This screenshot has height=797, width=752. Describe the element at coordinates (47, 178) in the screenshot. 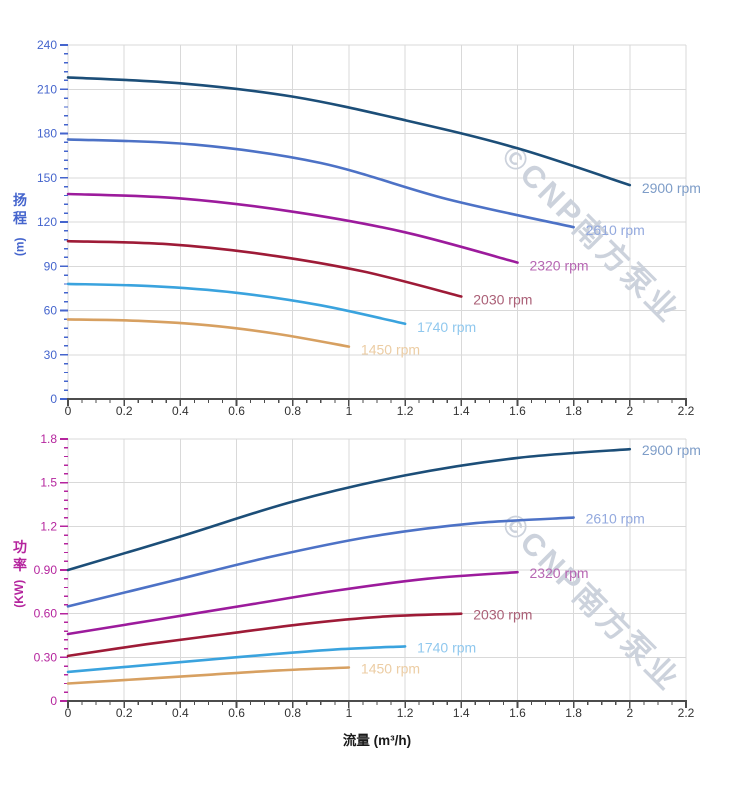

I see `y-tick-label: 150` at that location.